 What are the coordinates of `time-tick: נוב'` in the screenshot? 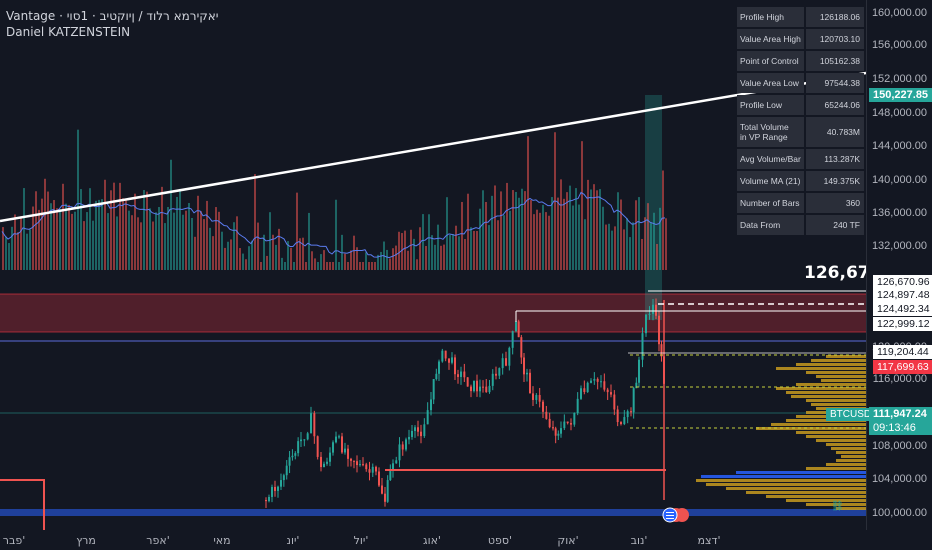 It's located at (639, 540).